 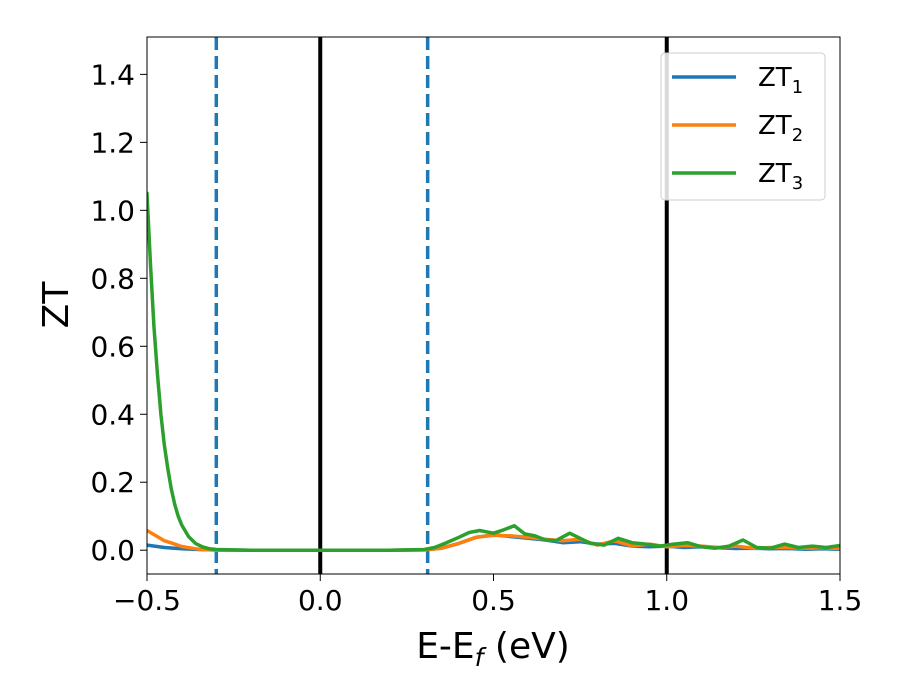 What do you see at coordinates (112, 74) in the screenshot?
I see `y-tick-label: 1.4` at bounding box center [112, 74].